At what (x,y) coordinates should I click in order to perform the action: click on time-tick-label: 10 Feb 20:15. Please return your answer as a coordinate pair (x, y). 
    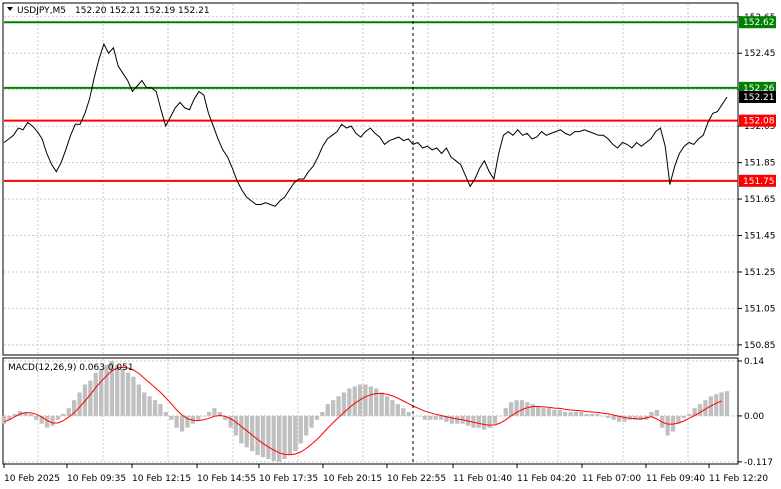
    Looking at the image, I should click on (352, 479).